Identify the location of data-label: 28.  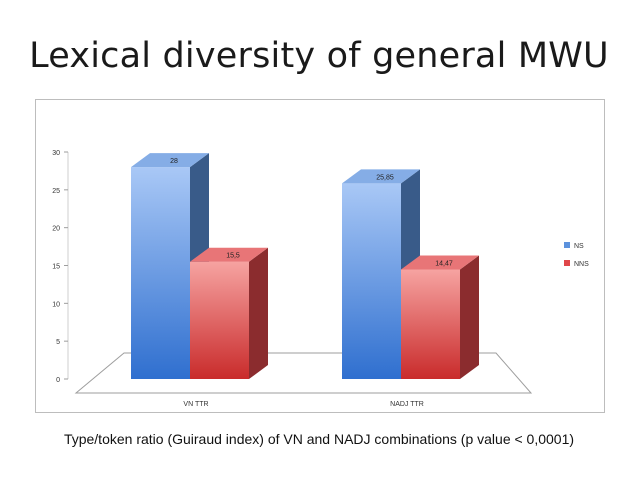
(174, 161).